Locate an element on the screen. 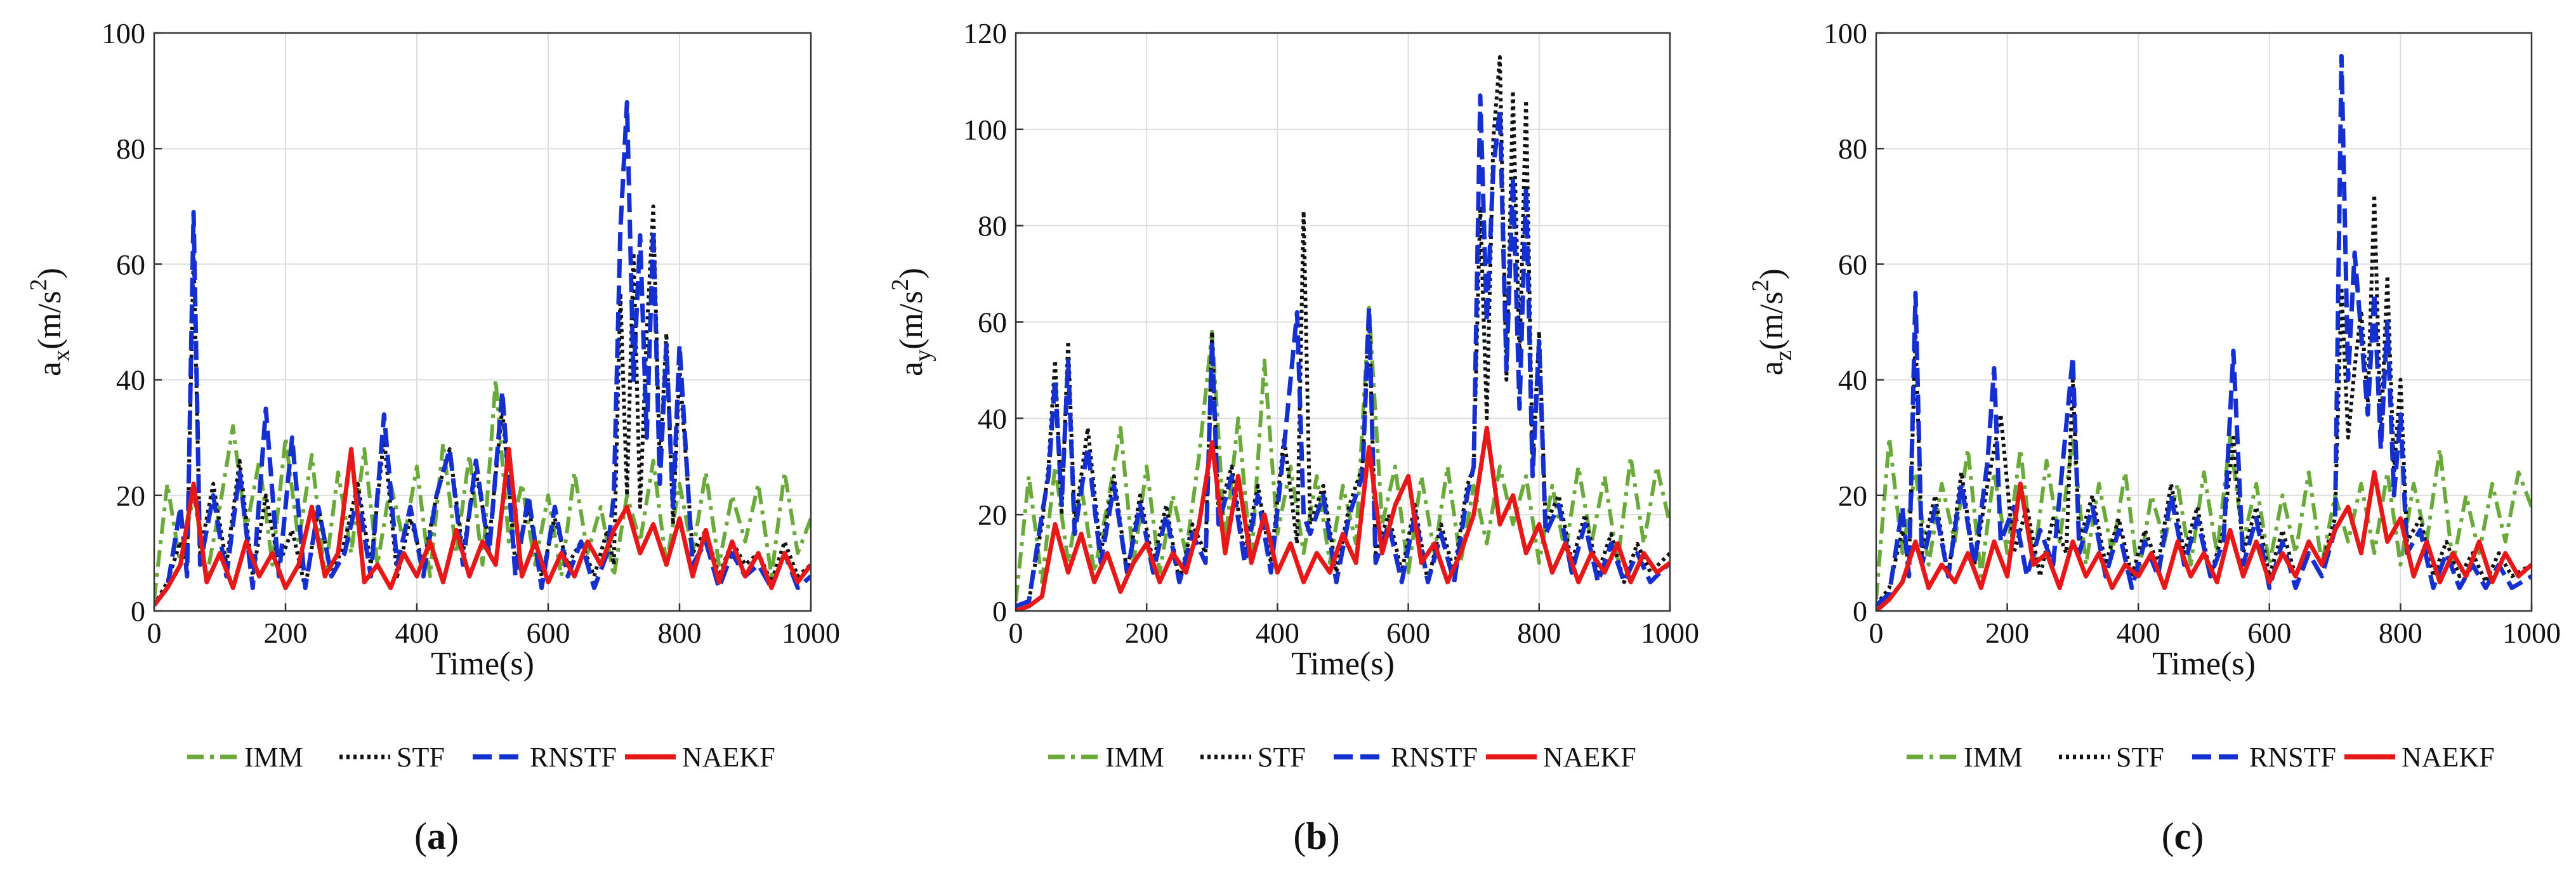 This screenshot has height=873, width=2576. y-axis-subscript: y is located at coordinates (923, 356).